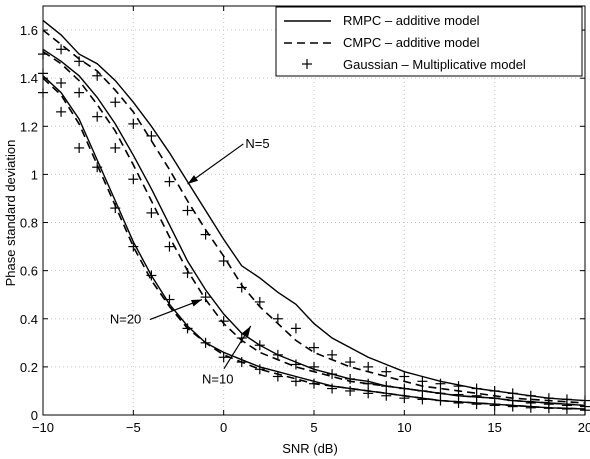 Image resolution: width=590 pixels, height=459 pixels. What do you see at coordinates (29, 30) in the screenshot?
I see `y-tick-label: 1.6` at bounding box center [29, 30].